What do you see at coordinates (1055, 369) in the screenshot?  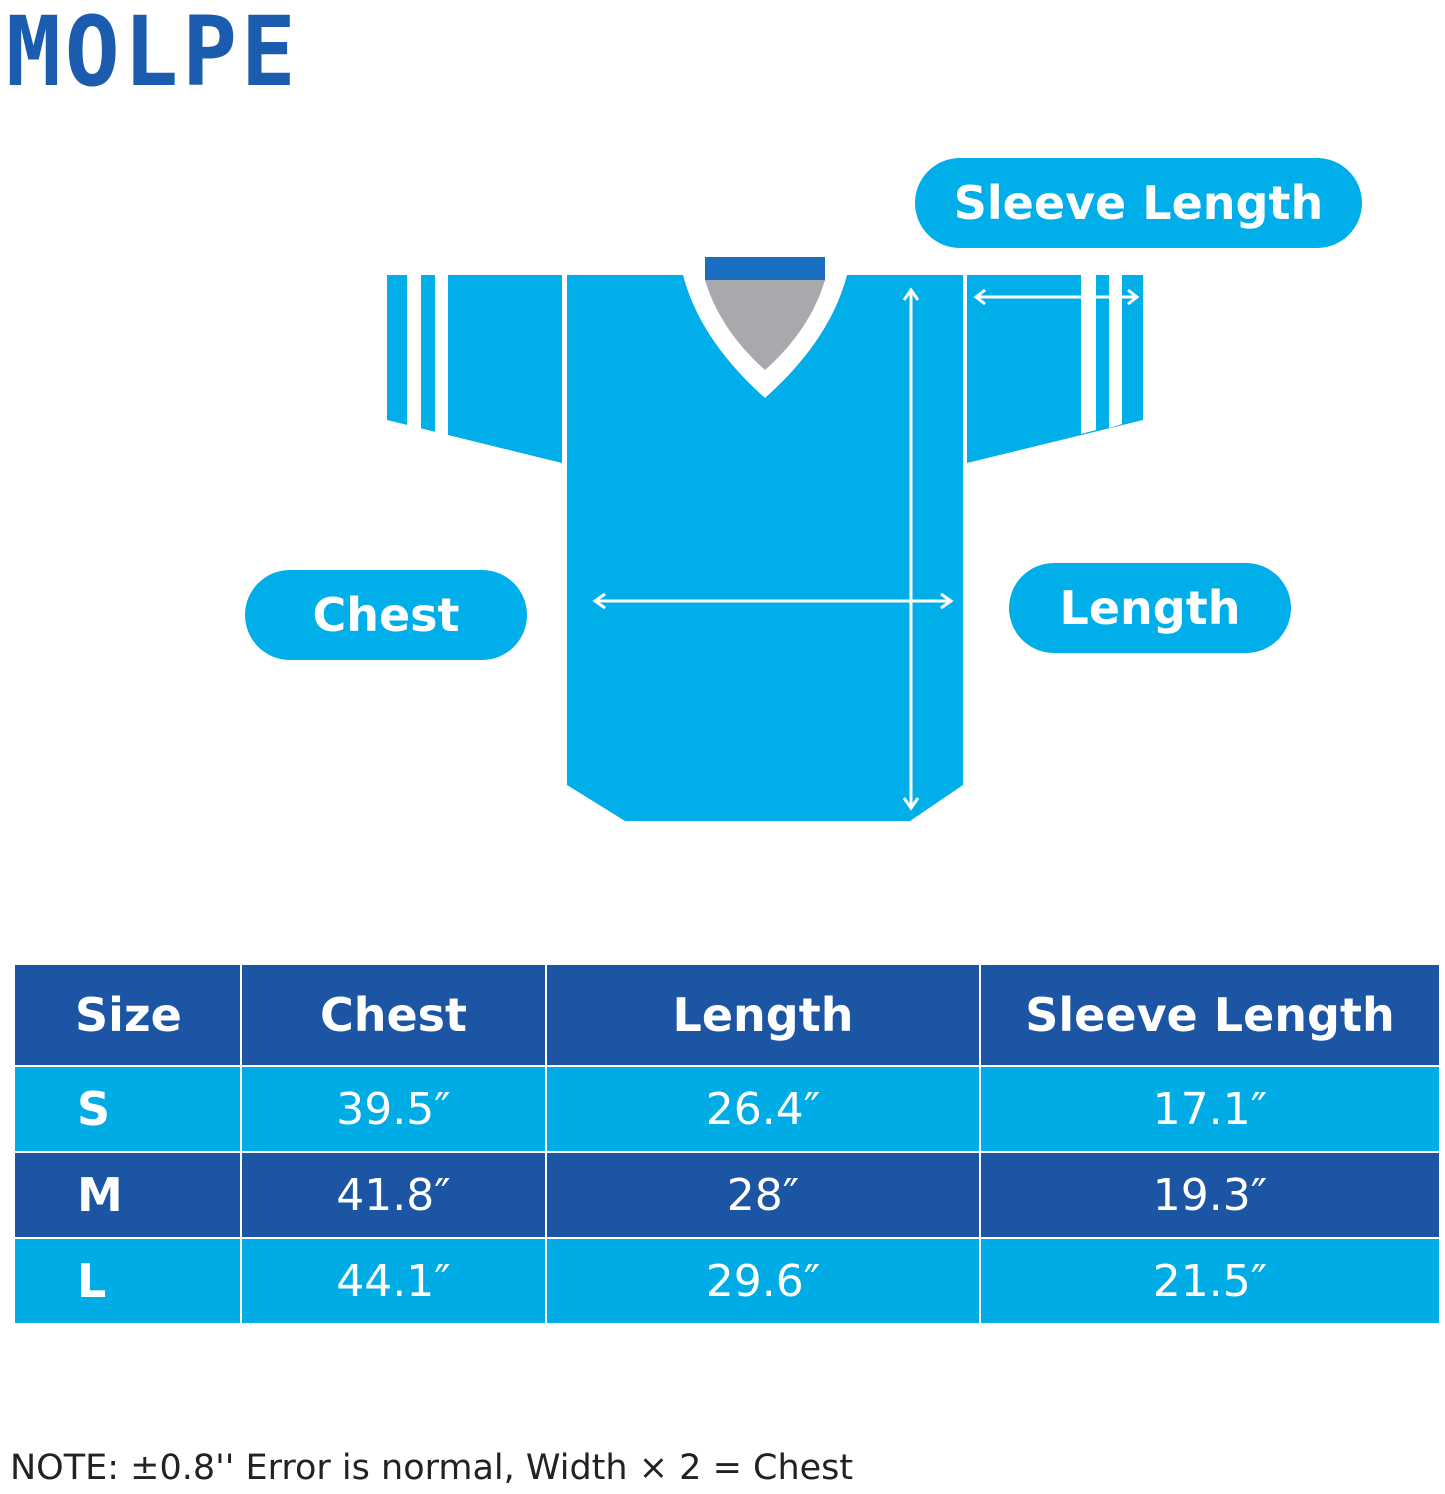 I see `right-sleeve` at bounding box center [1055, 369].